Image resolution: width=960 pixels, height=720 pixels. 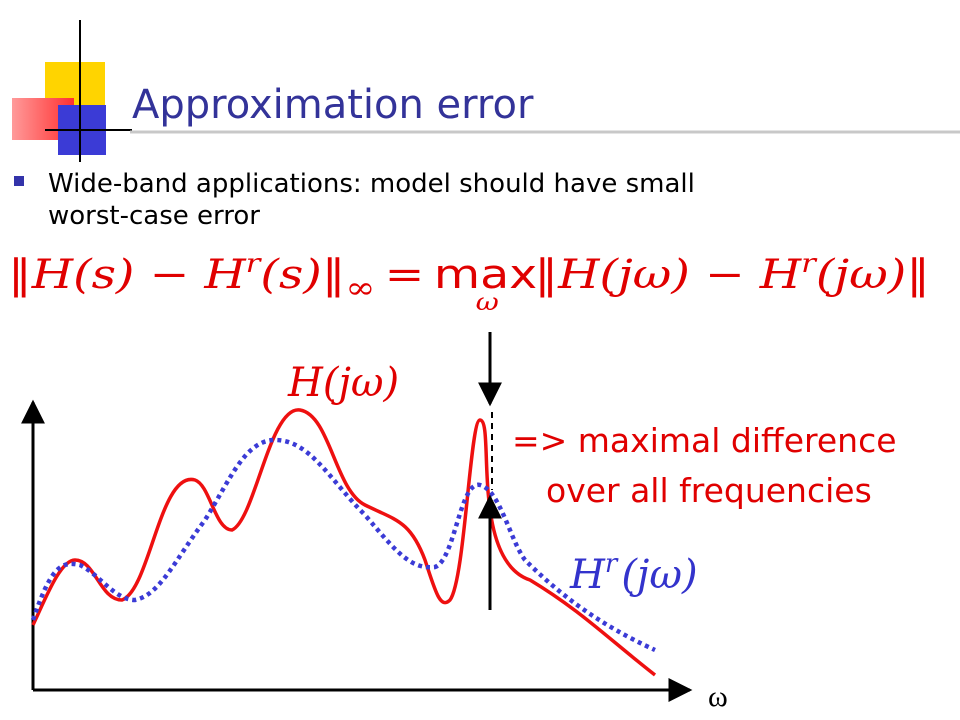 I want to click on formula-part: (jω)‖, so click(x=873, y=275).